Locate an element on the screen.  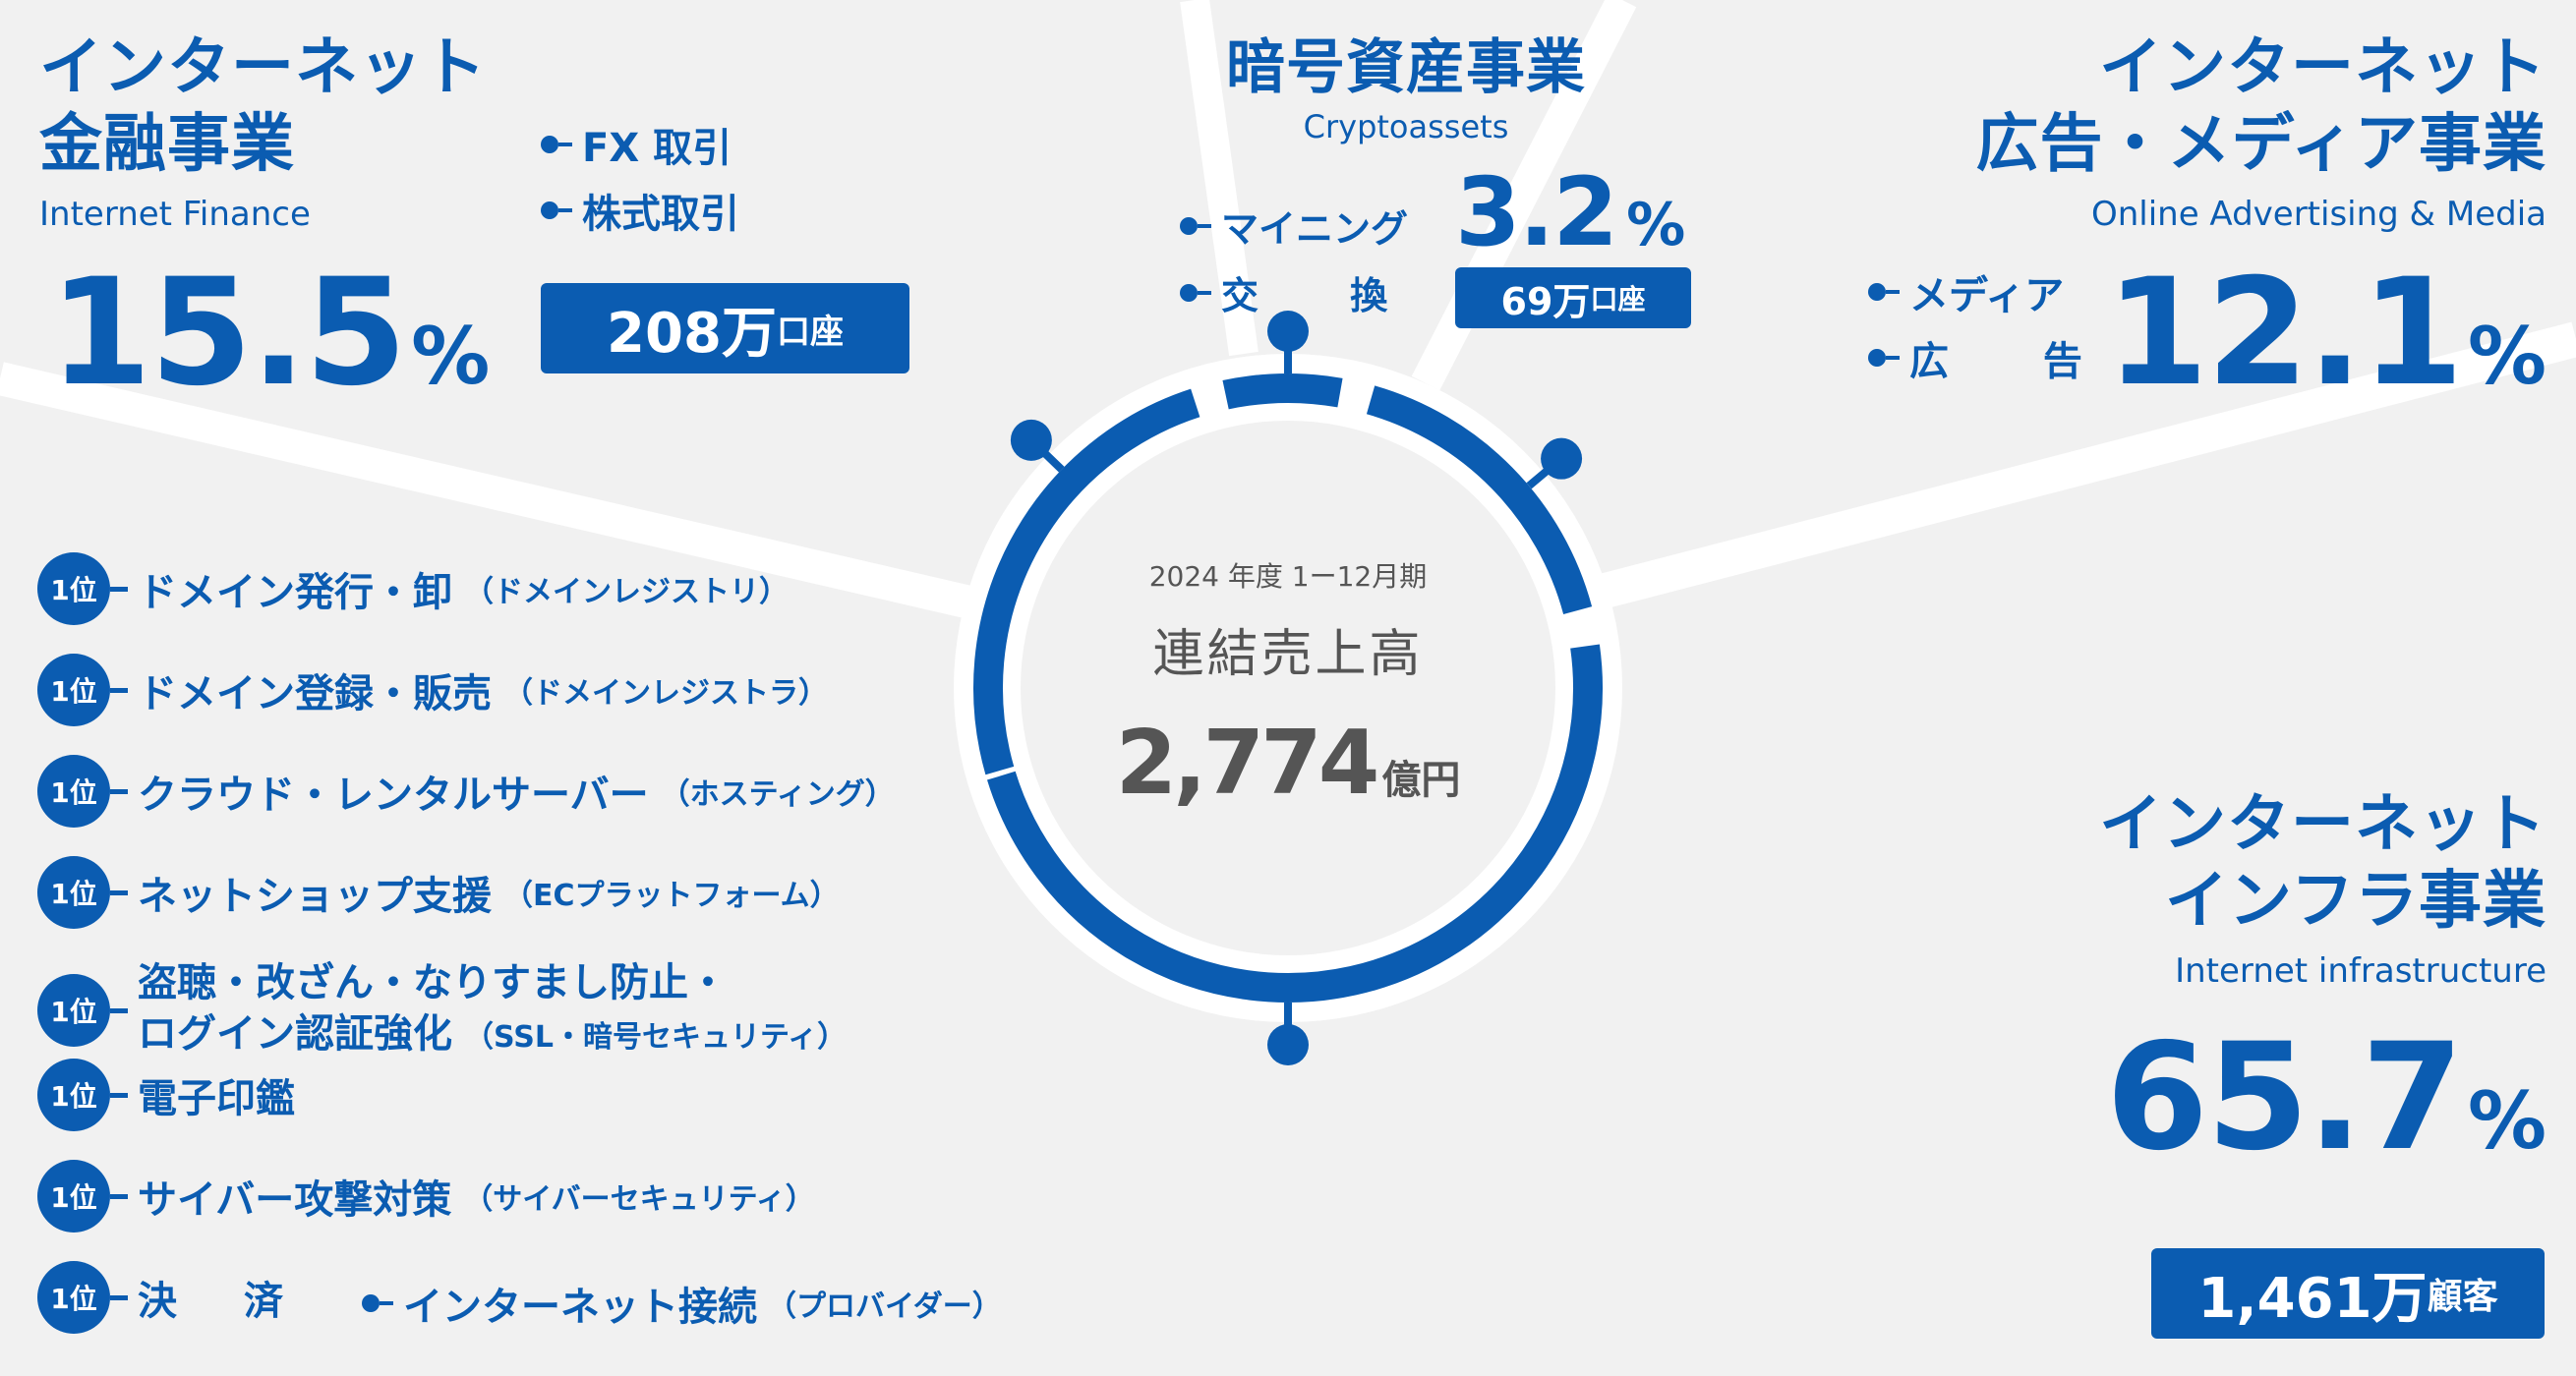
ring-arc-crypto is located at coordinates (1282, 391).